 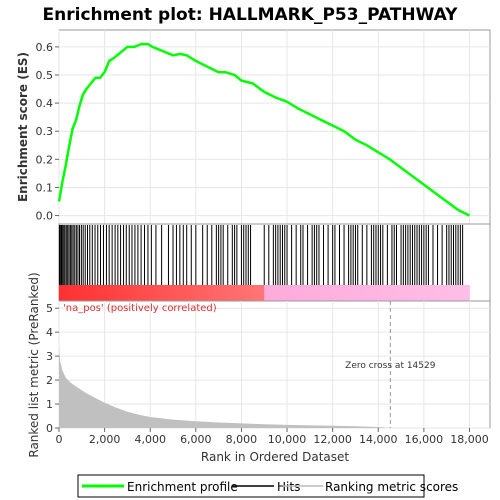 I want to click on zero-cross-label: Zero cross at 14529, so click(x=390, y=366).